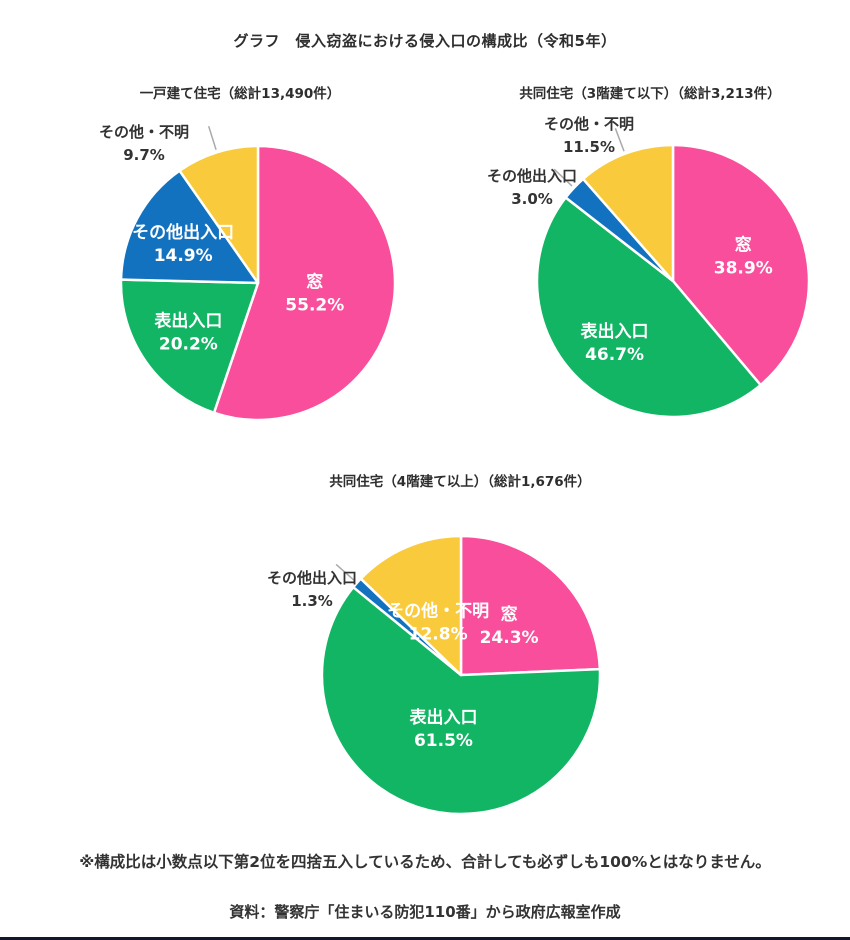 Image resolution: width=850 pixels, height=940 pixels. I want to click on page-title: グラフ 侵入窃盗における侵入口の構成比（令和5年）, so click(425, 41).